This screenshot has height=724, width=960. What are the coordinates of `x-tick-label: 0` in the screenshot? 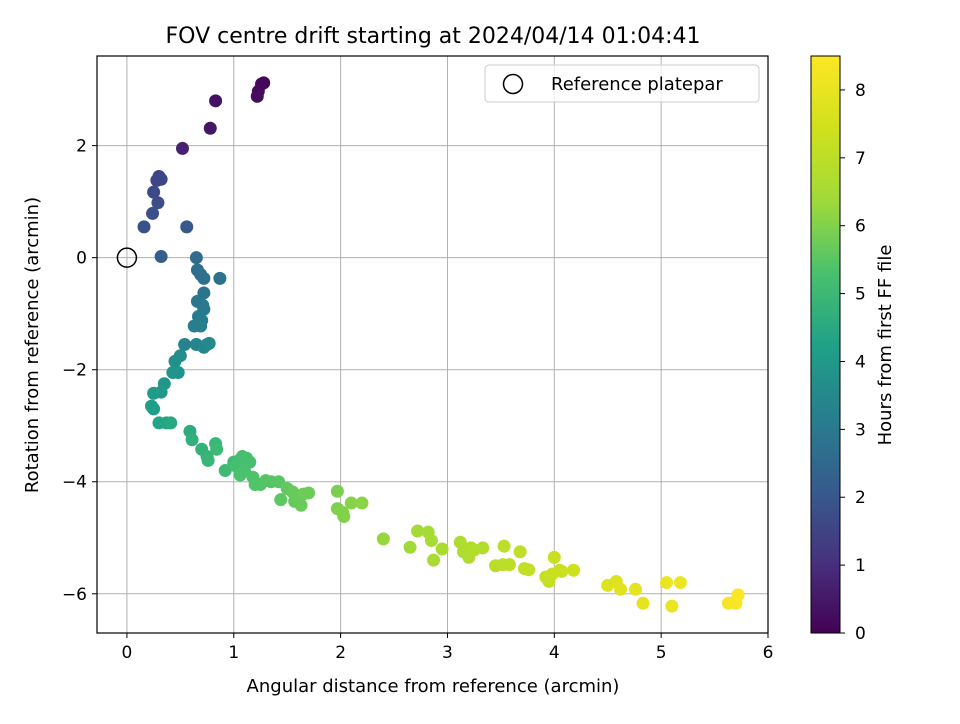 It's located at (127, 653).